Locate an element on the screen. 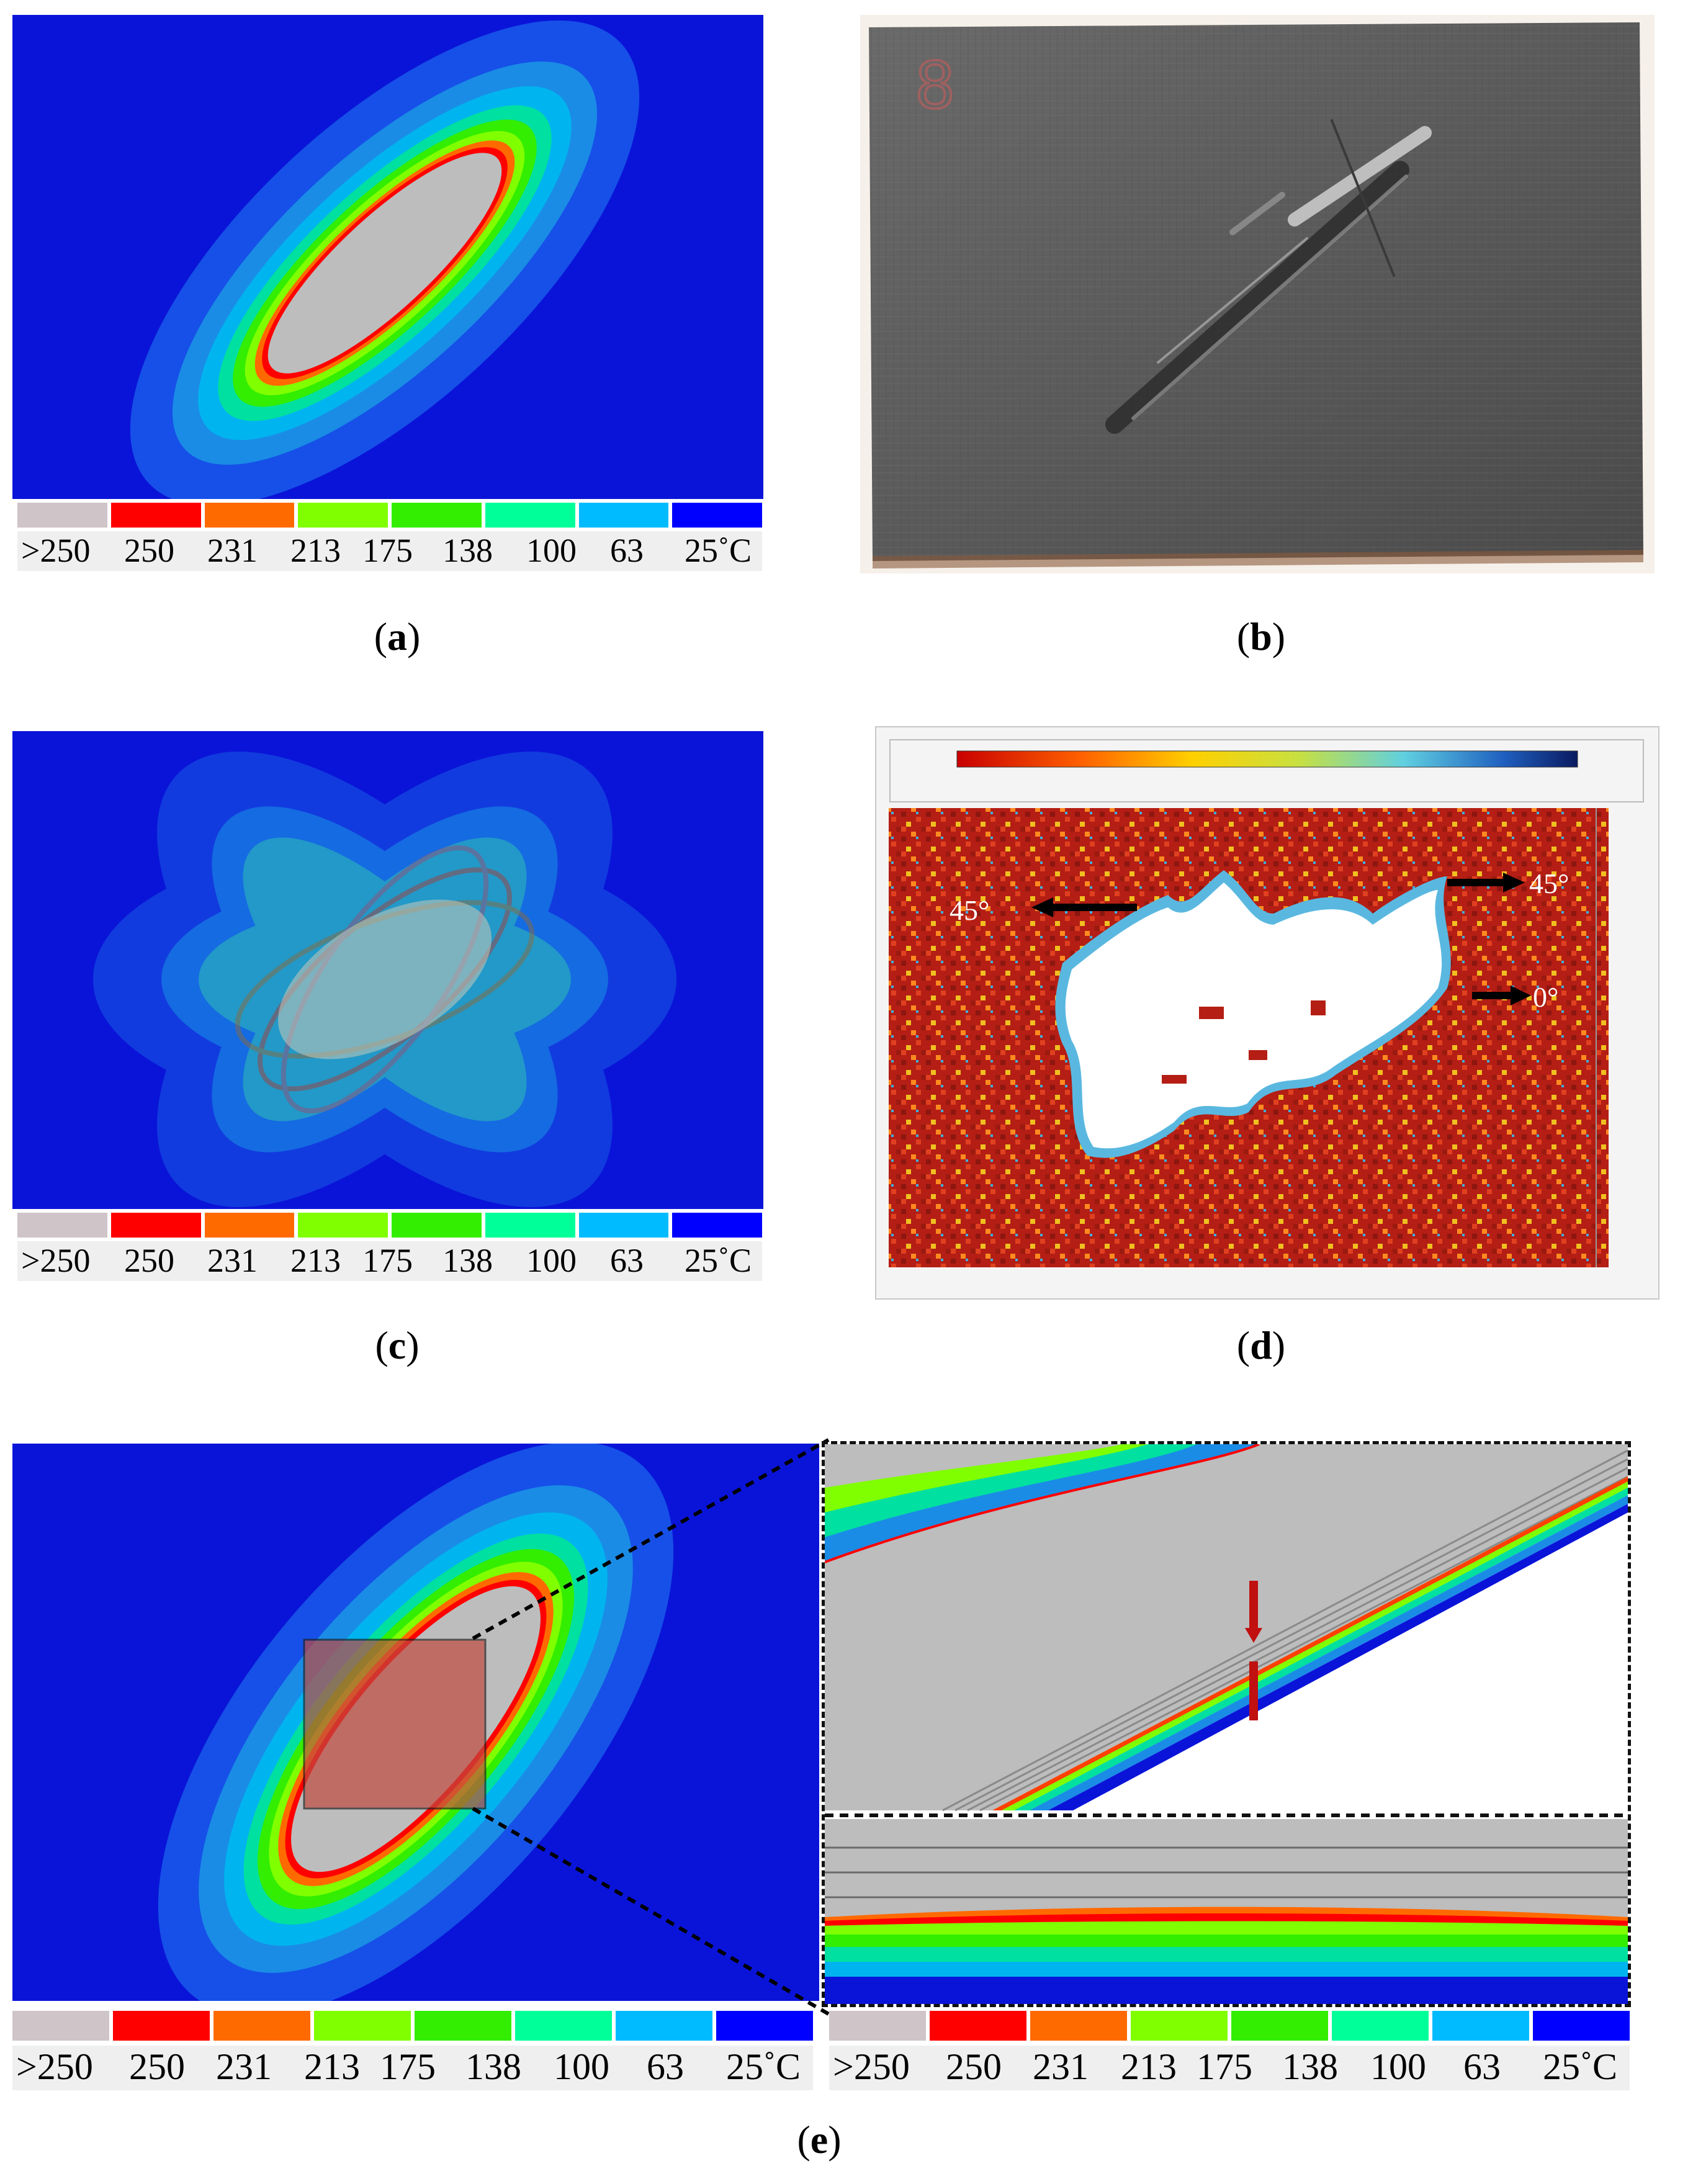  caption-b: (b) is located at coordinates (1261, 636).